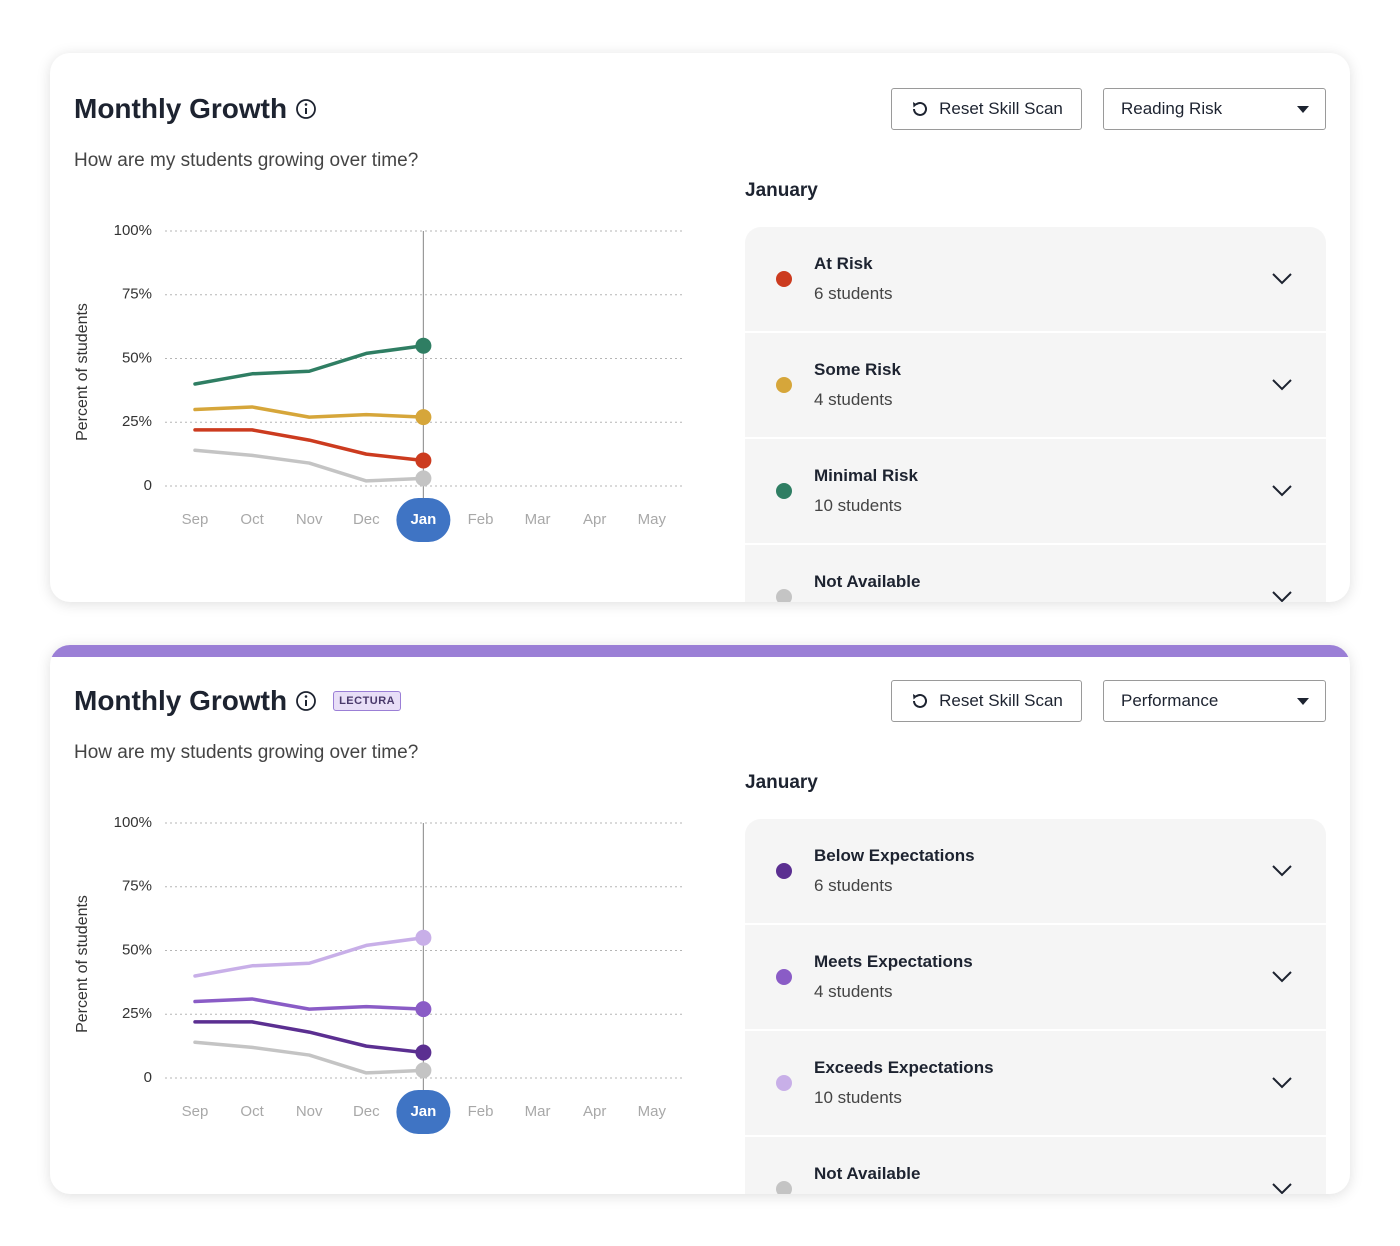  What do you see at coordinates (1170, 700) in the screenshot?
I see `dropdown-label: Performance` at bounding box center [1170, 700].